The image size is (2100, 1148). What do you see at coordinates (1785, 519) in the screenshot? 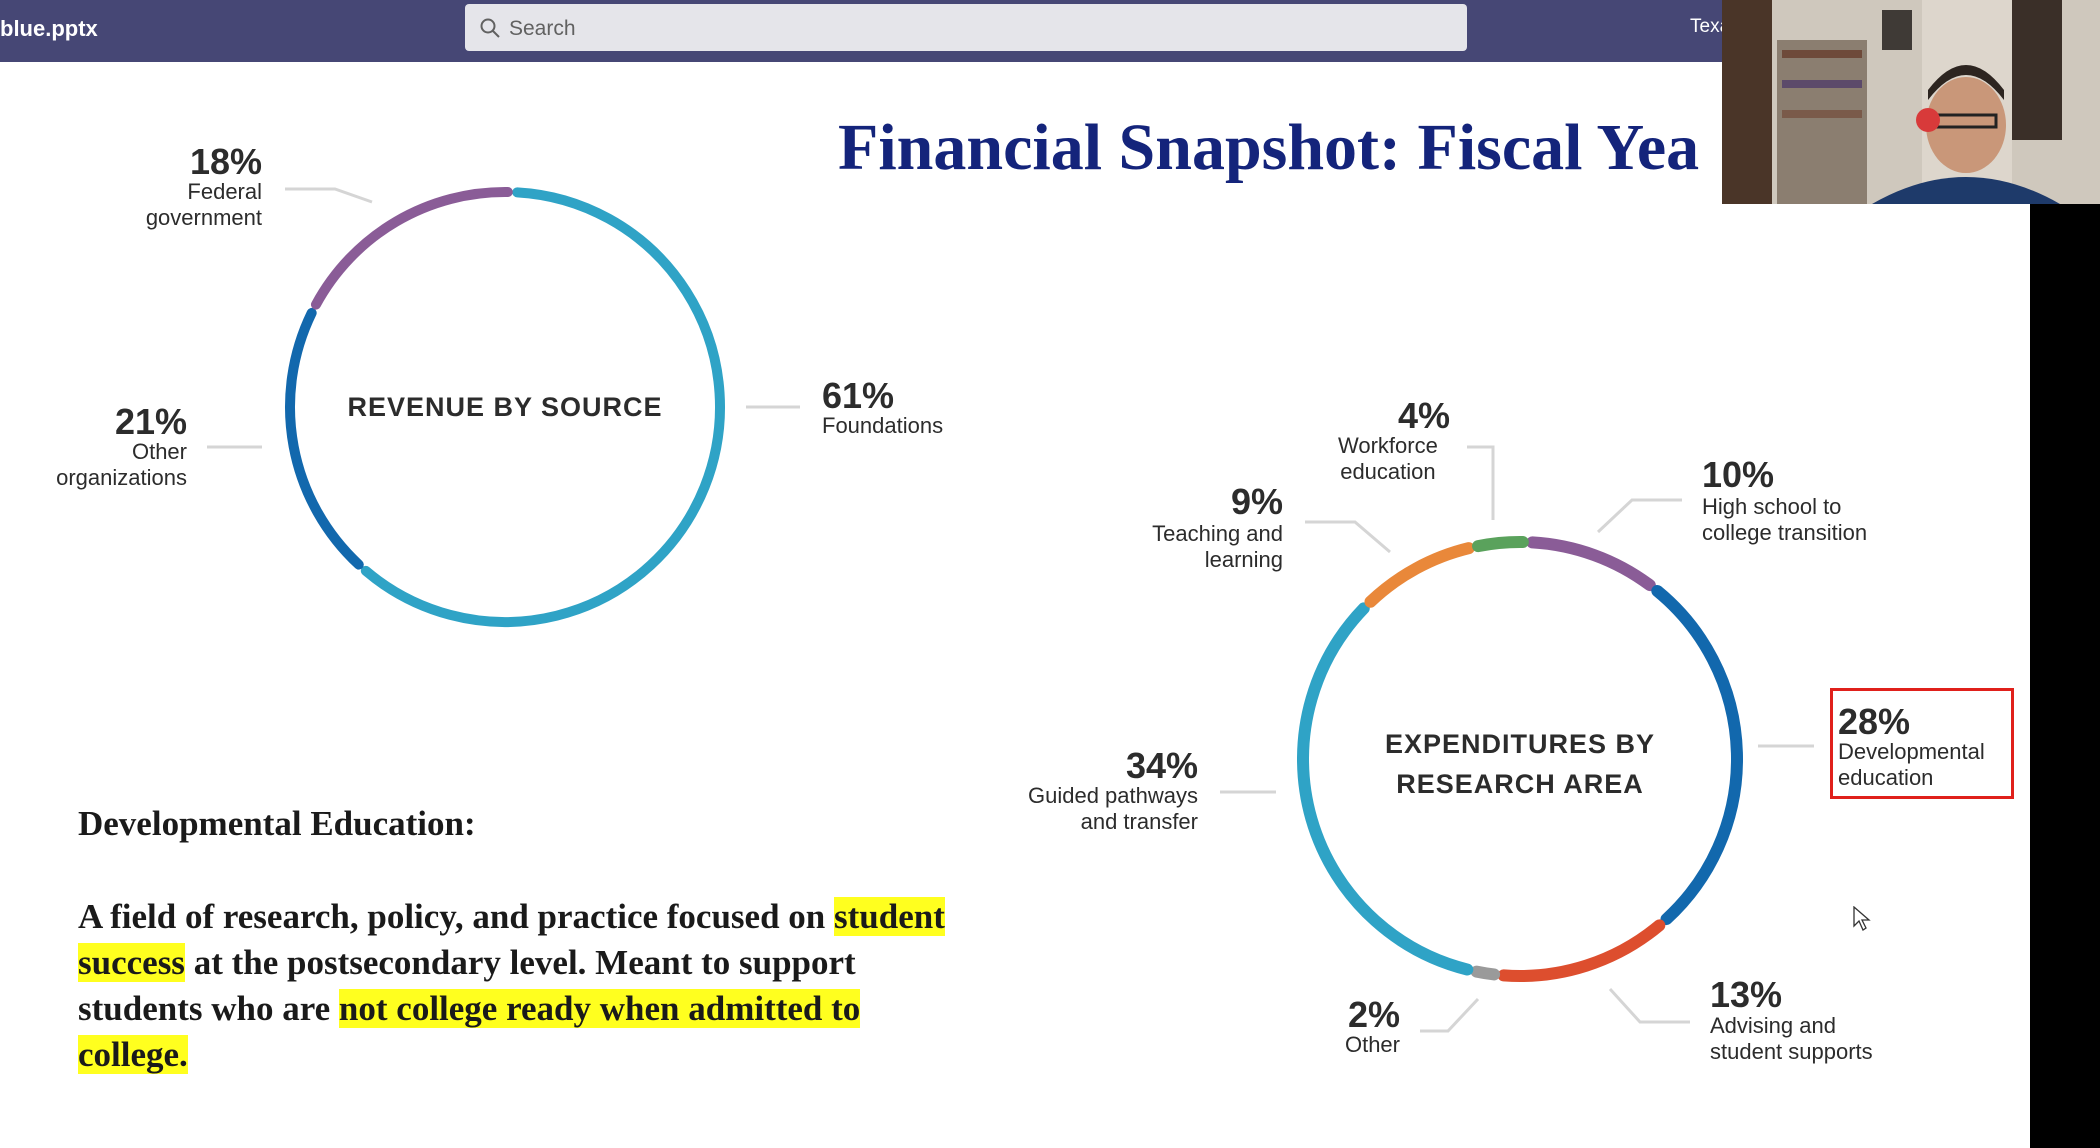
I see `highschool-label: High school to college transition` at bounding box center [1785, 519].